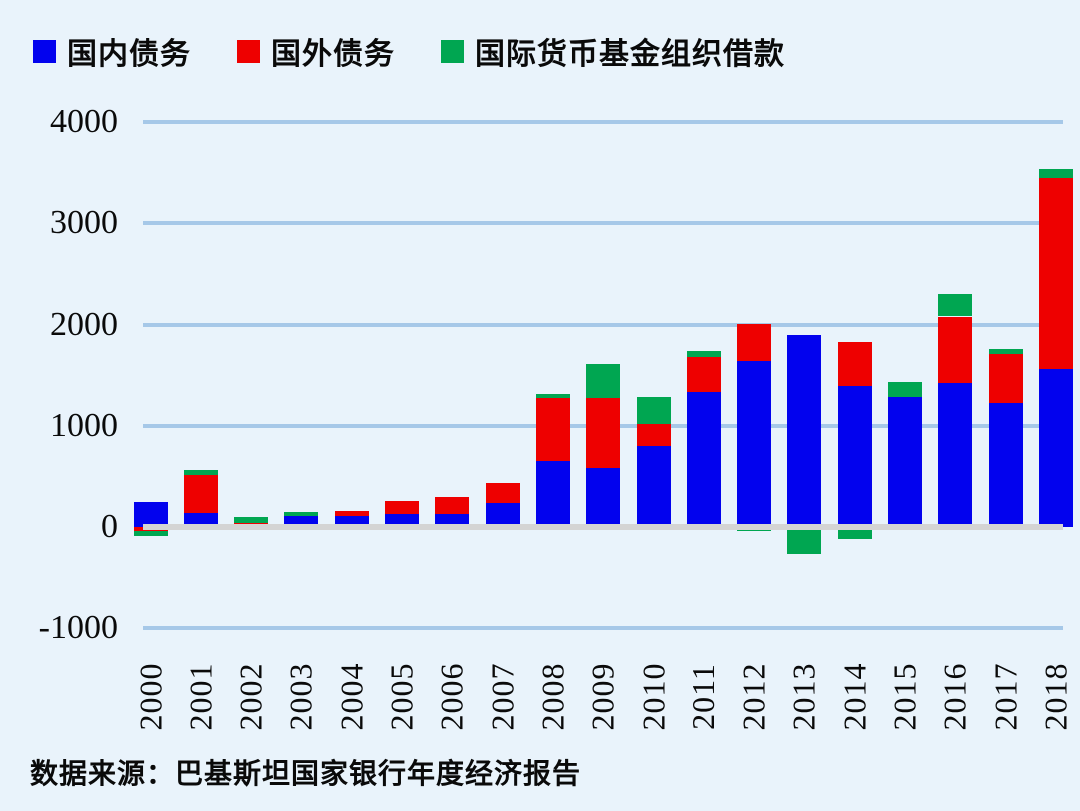  What do you see at coordinates (200, 473) in the screenshot?
I see `bar-segment-2001-series2` at bounding box center [200, 473].